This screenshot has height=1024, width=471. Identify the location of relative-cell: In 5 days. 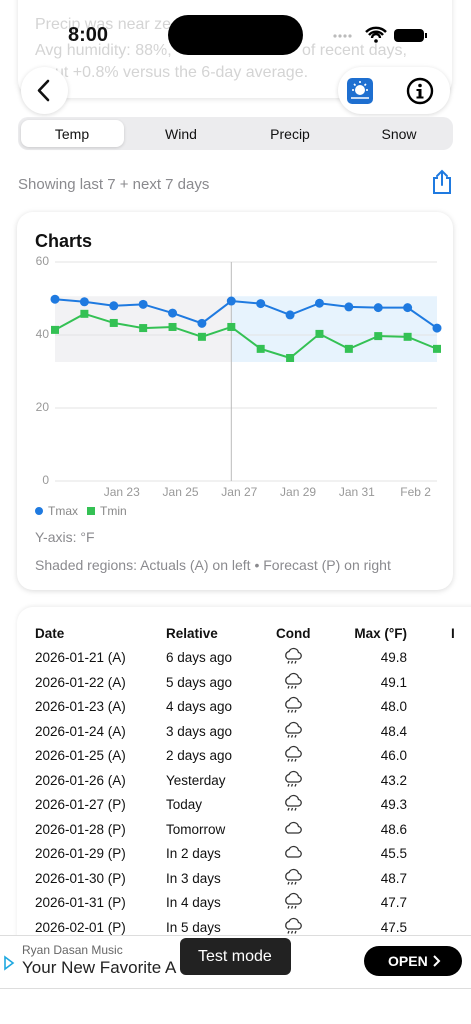
(193, 927).